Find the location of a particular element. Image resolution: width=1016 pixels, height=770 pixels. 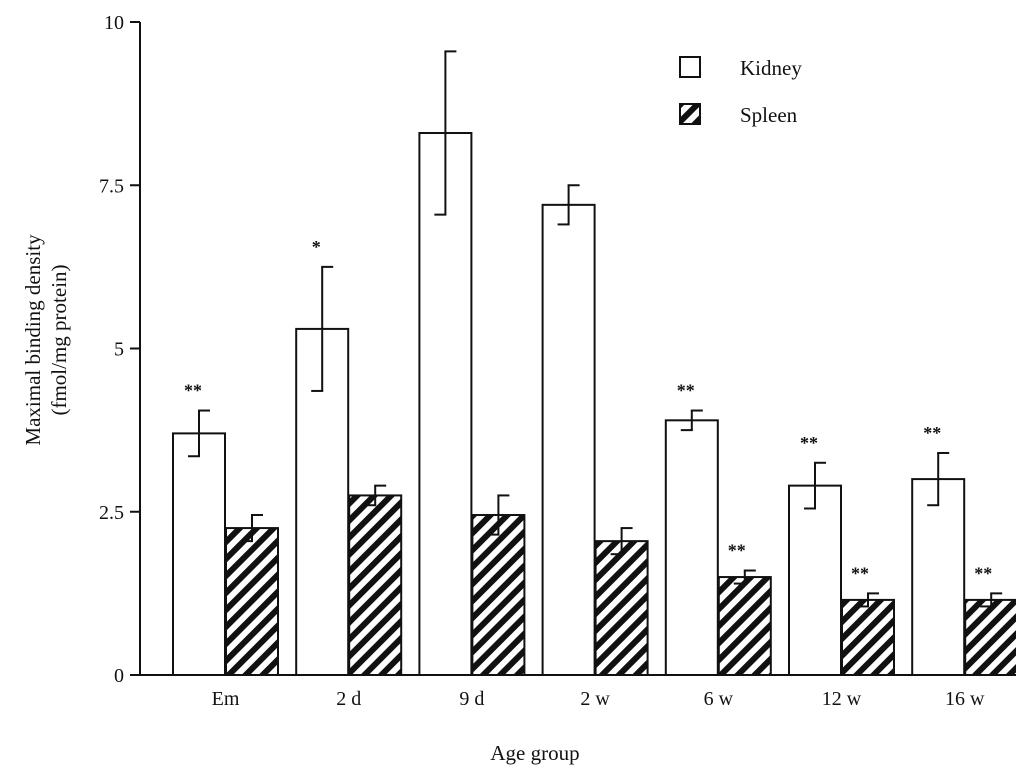

x-tick-label: 12 w is located at coordinates (842, 699).